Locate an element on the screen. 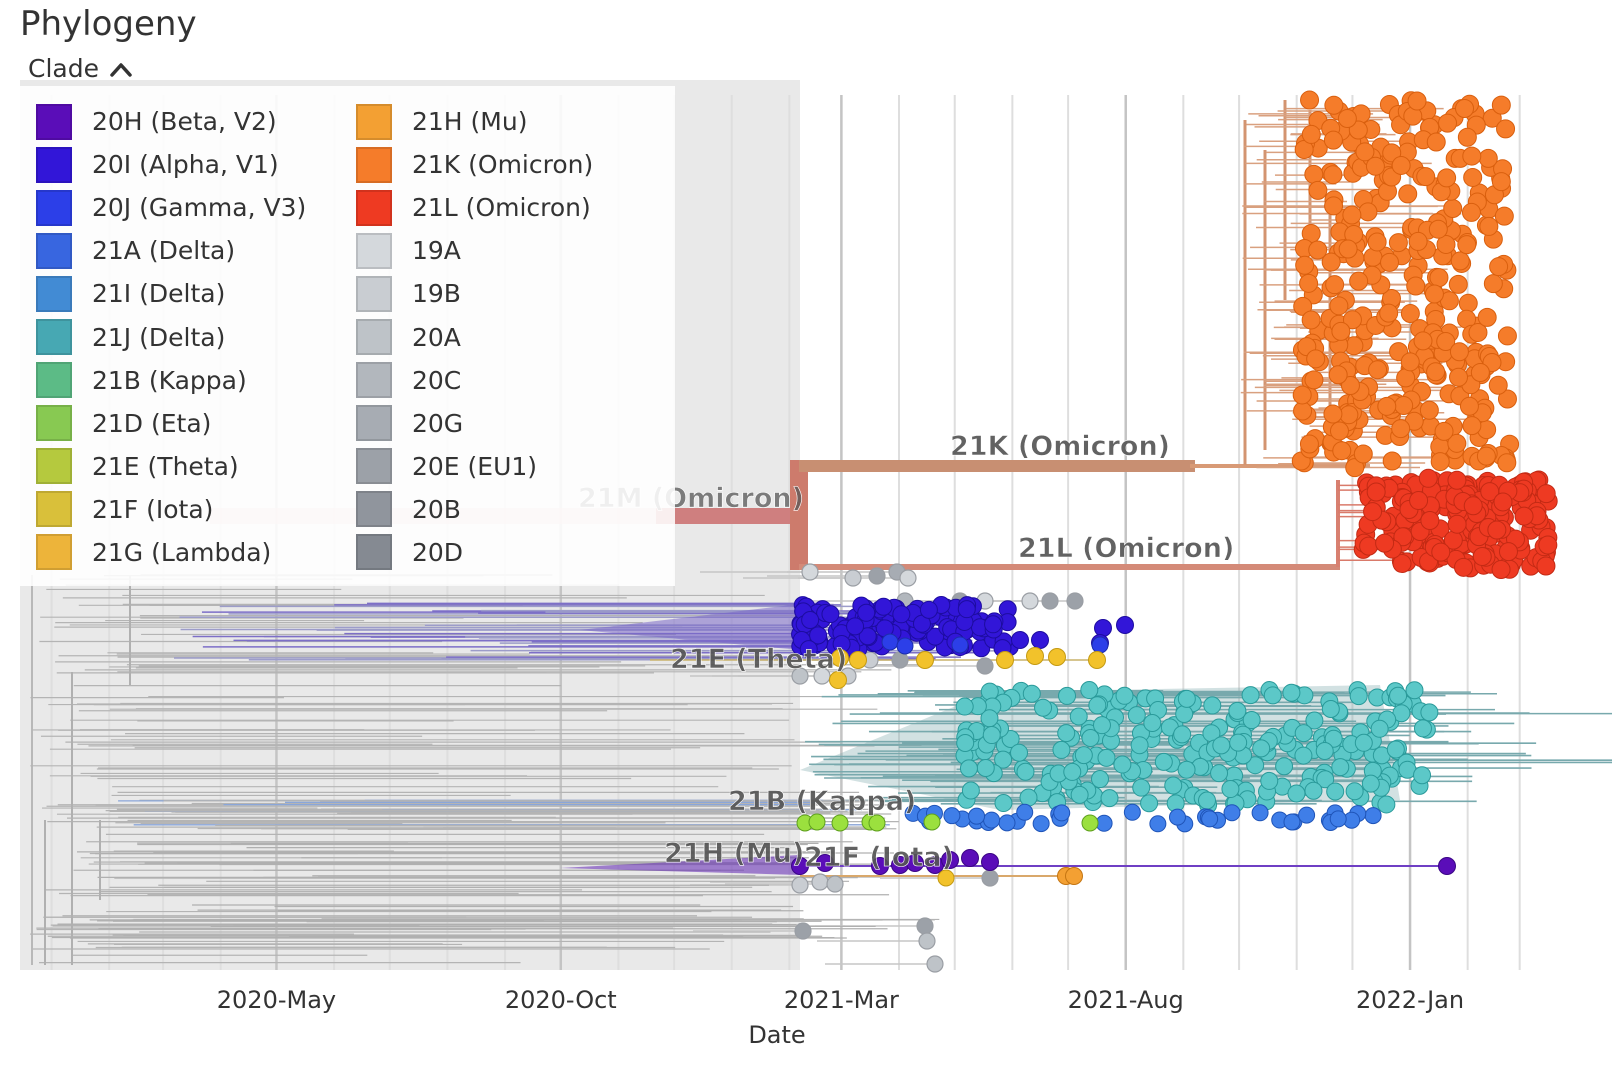 The width and height of the screenshot is (1612, 1076). legend-item: 21E (Theta) is located at coordinates (171, 466).